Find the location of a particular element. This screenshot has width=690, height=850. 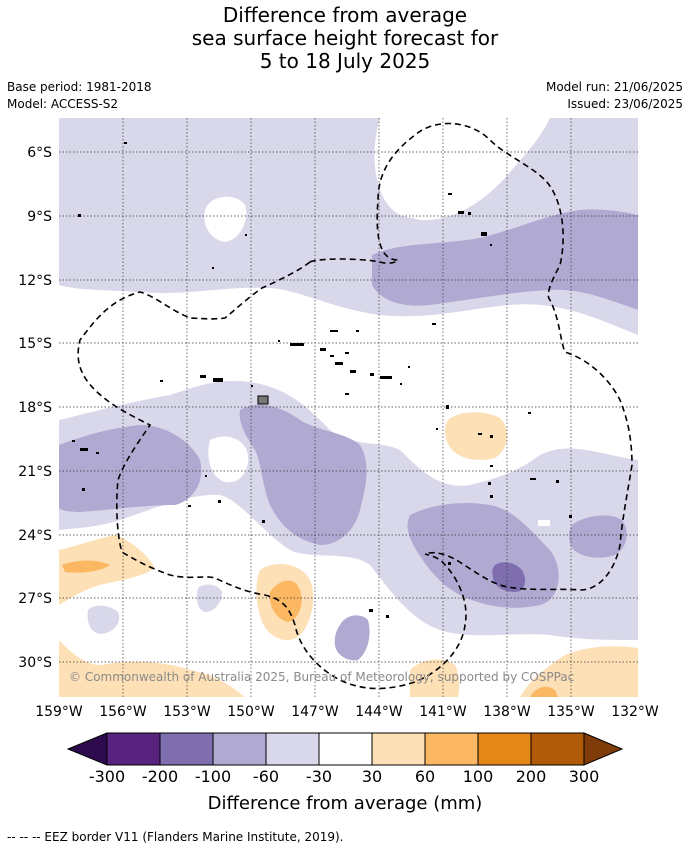

base-period: Base period: 1981-2018 is located at coordinates (79, 87).